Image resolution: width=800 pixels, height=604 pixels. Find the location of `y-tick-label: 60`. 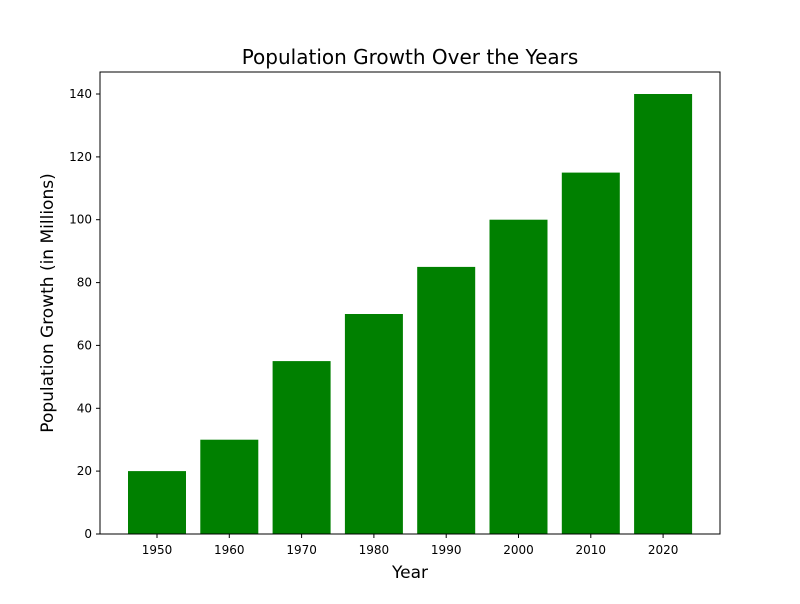

y-tick-label: 60 is located at coordinates (84, 345).